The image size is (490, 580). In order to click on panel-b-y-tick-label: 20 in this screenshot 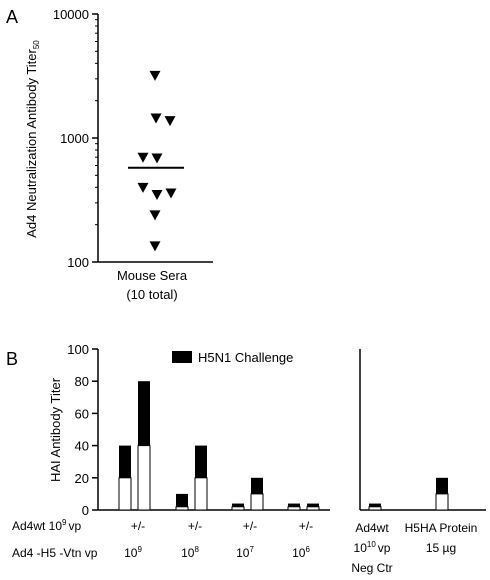, I will do `click(82, 478)`.